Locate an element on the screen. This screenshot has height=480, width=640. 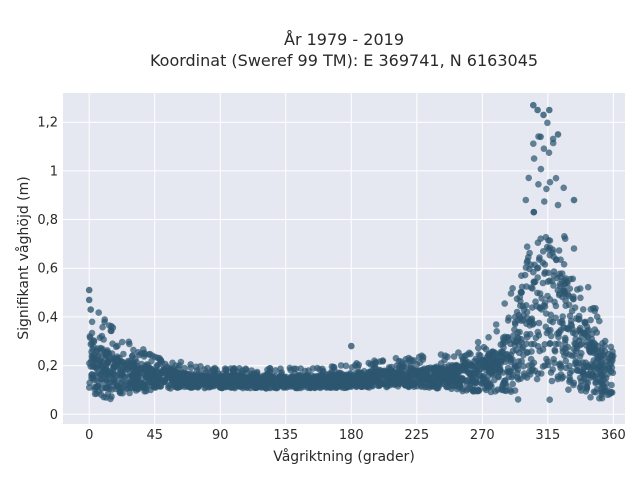
x-tick-label: 45 is located at coordinates (154, 435).